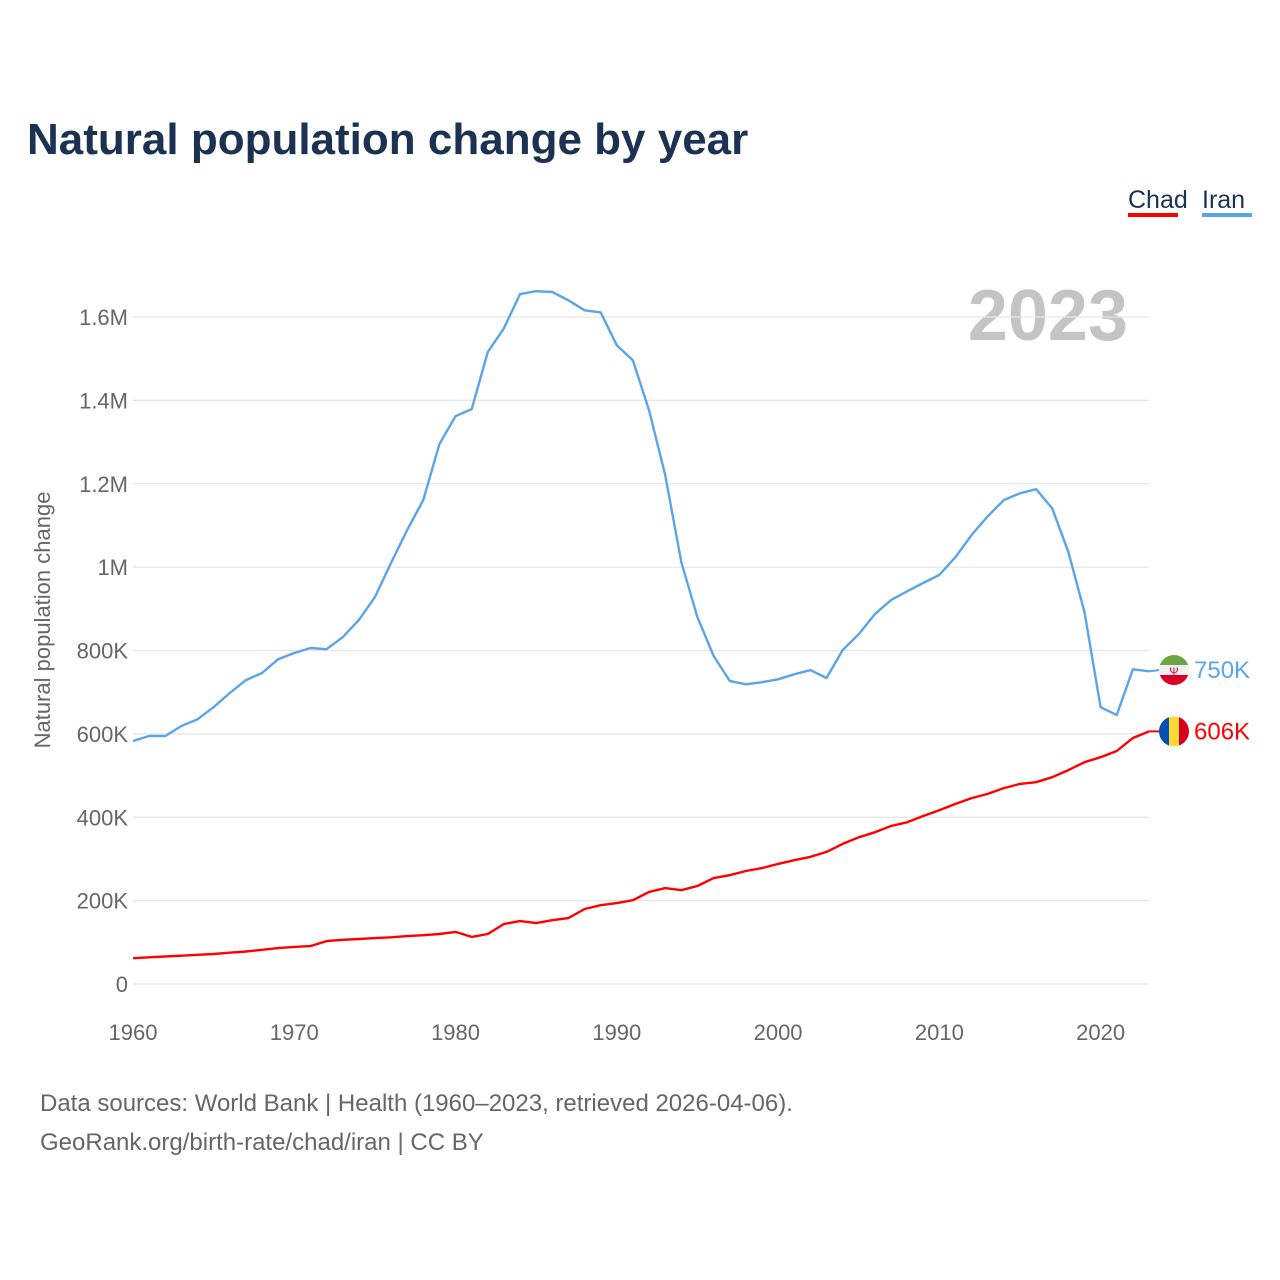  What do you see at coordinates (455, 1032) in the screenshot?
I see `x-tick-label: 1980` at bounding box center [455, 1032].